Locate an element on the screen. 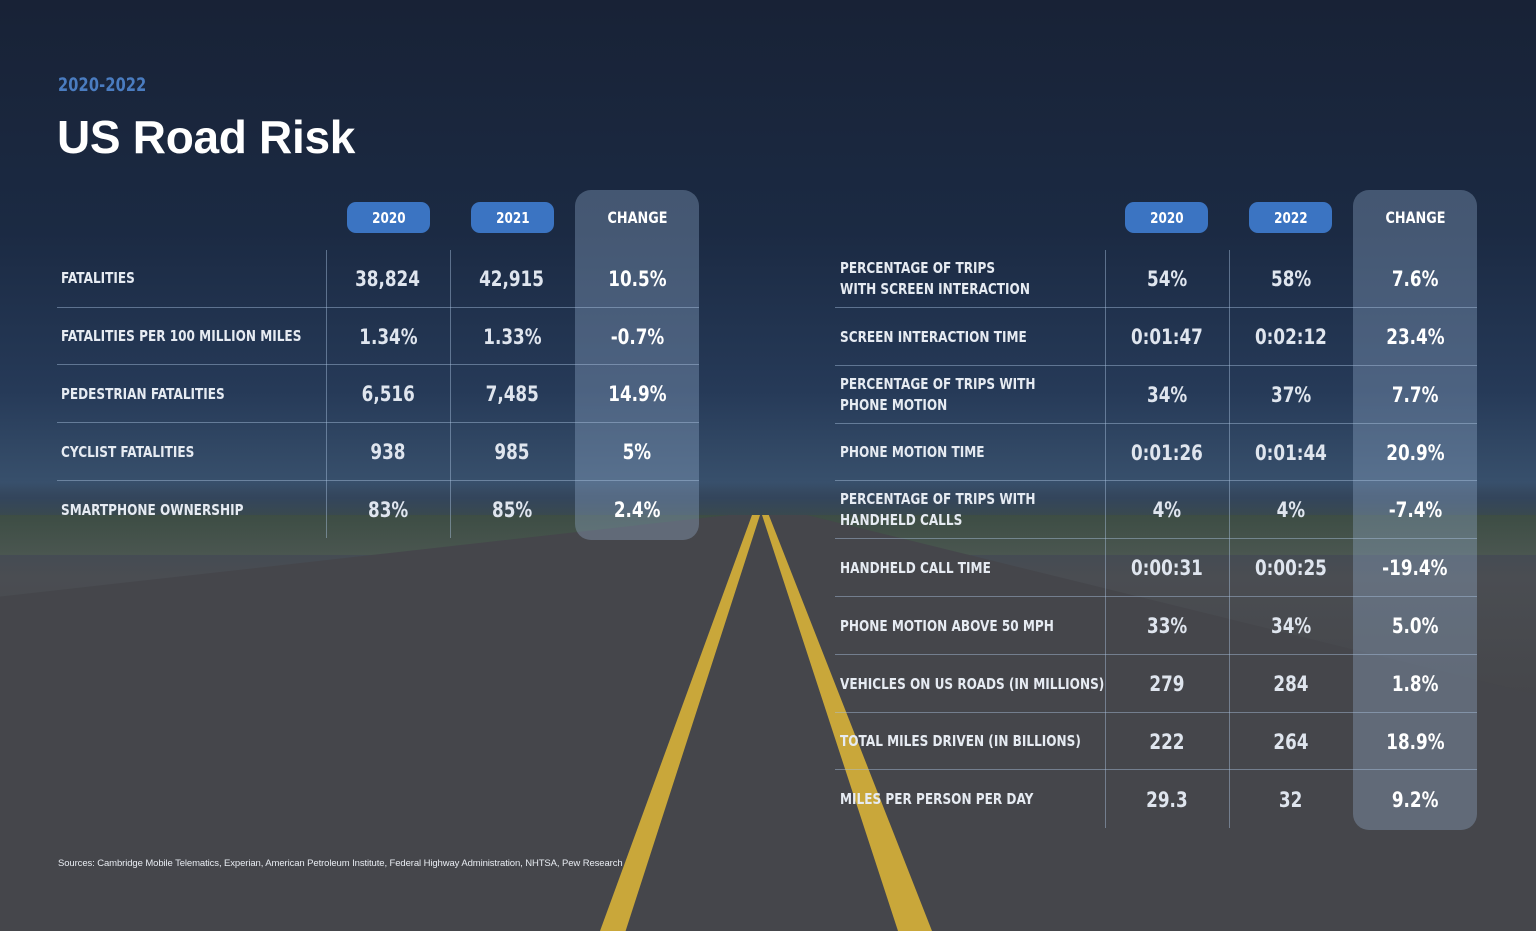  value-change: -0.7% is located at coordinates (637, 336).